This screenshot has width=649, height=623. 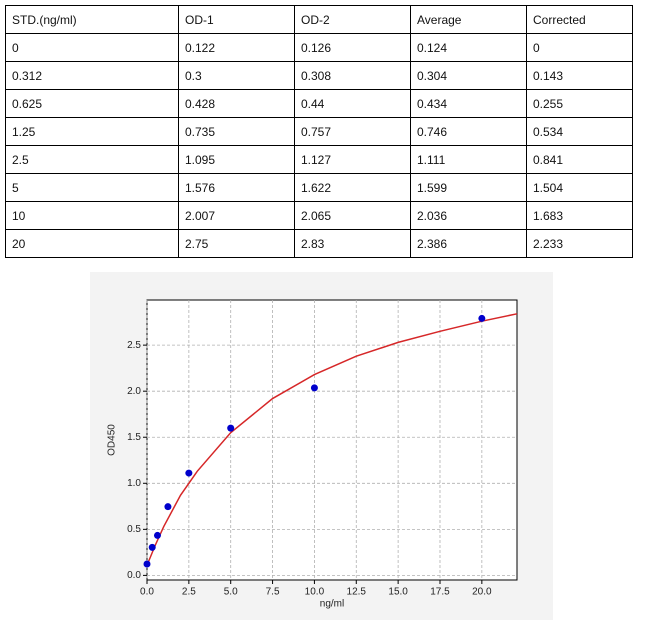 What do you see at coordinates (273, 592) in the screenshot?
I see `x-tick-label: 7.5` at bounding box center [273, 592].